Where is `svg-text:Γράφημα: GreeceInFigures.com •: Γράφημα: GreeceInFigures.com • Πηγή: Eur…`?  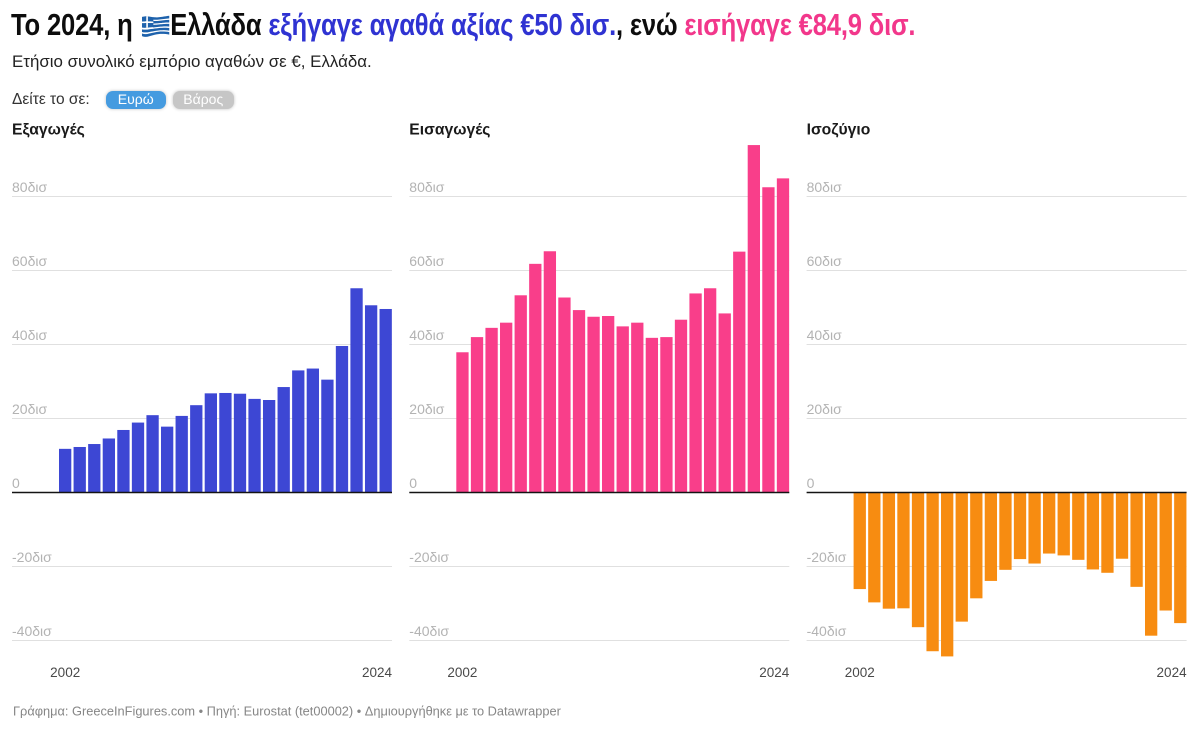
svg-text:Γράφημα: GreeceInFigures.com •: Γράφημα: GreeceInFigures.com • Πηγή: Eur… is located at coordinates (287, 711).